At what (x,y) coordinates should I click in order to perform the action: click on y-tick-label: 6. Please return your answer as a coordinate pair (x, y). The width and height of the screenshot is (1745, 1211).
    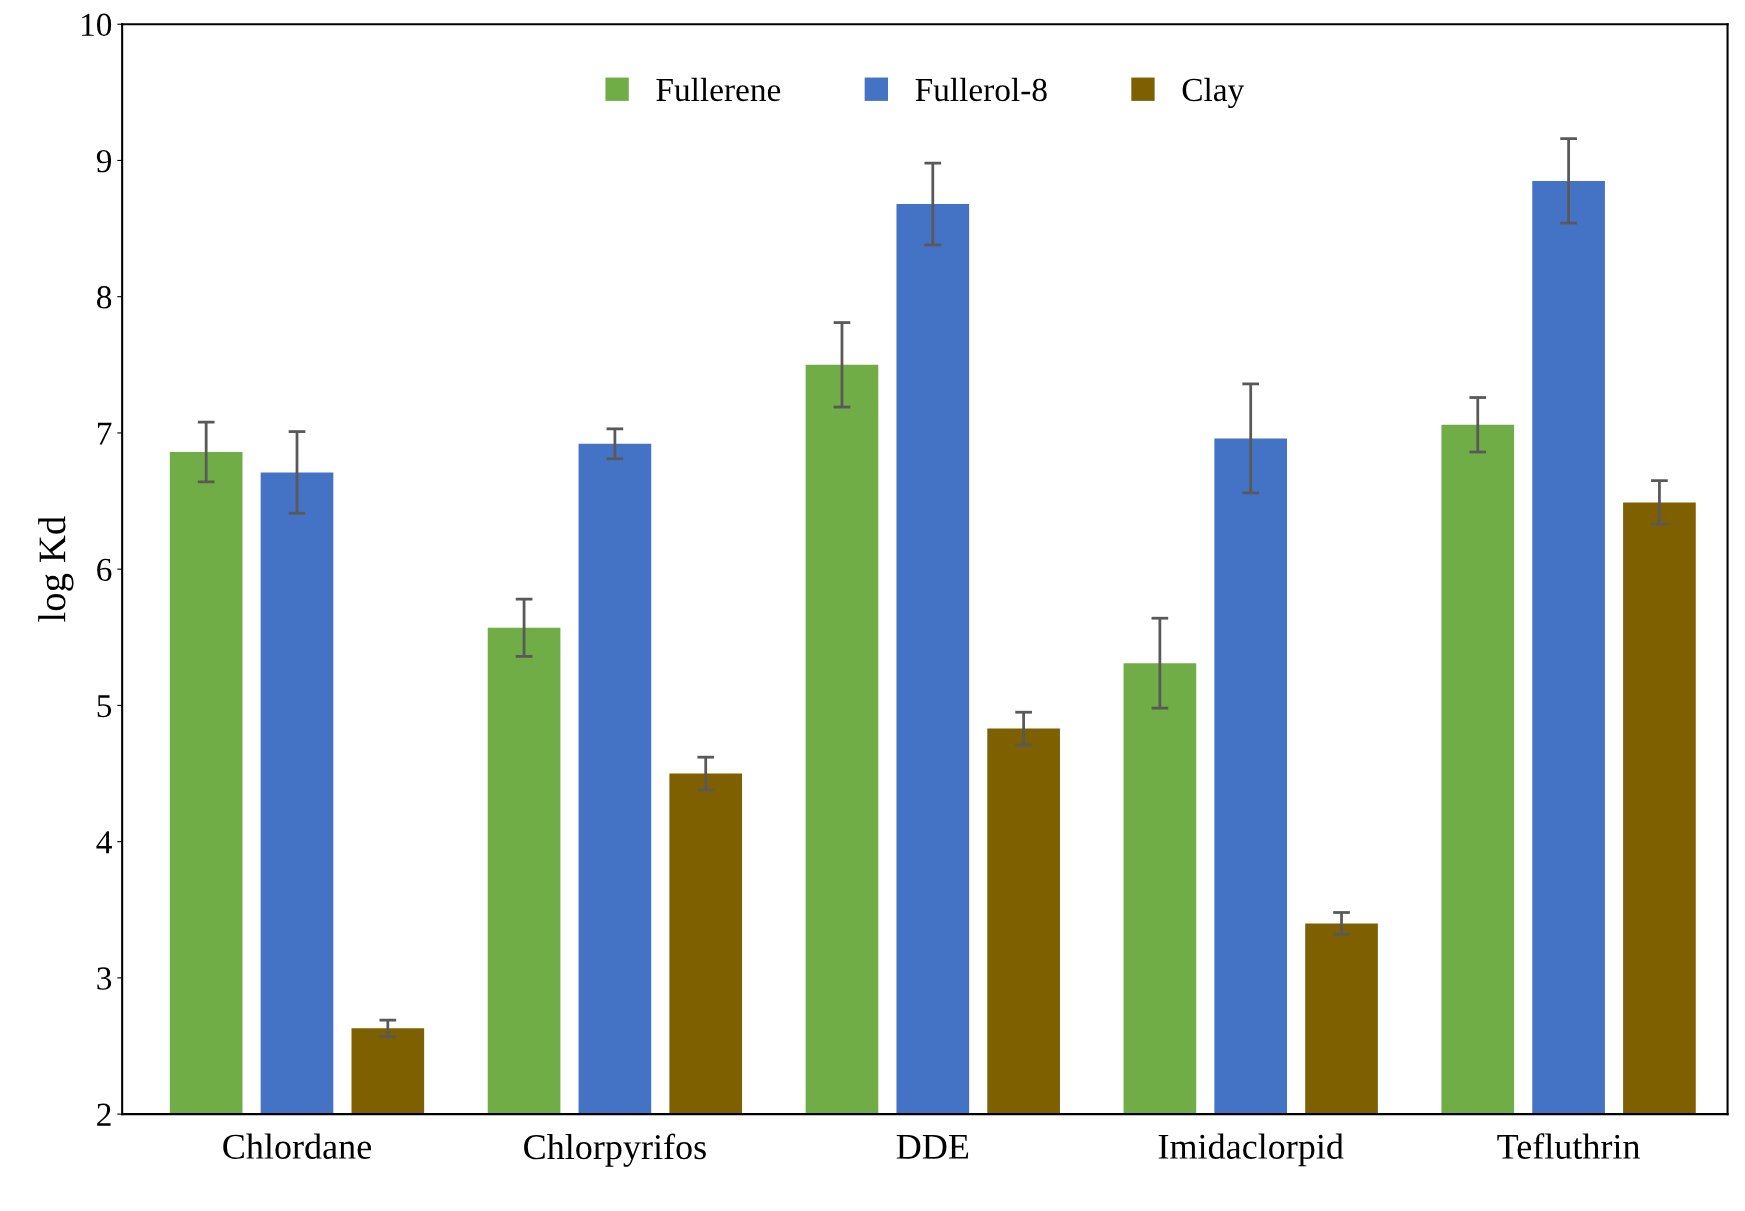
    Looking at the image, I should click on (104, 570).